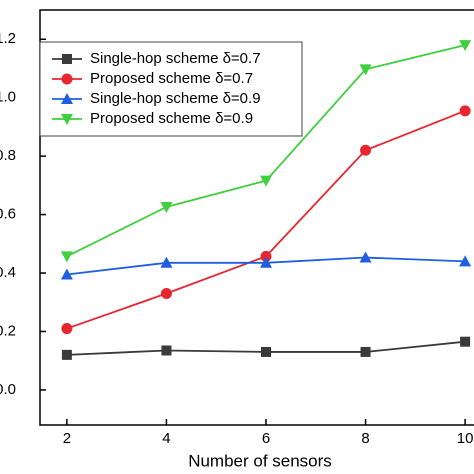 This screenshot has height=474, width=474. What do you see at coordinates (171, 89) in the screenshot?
I see `legend-box` at bounding box center [171, 89].